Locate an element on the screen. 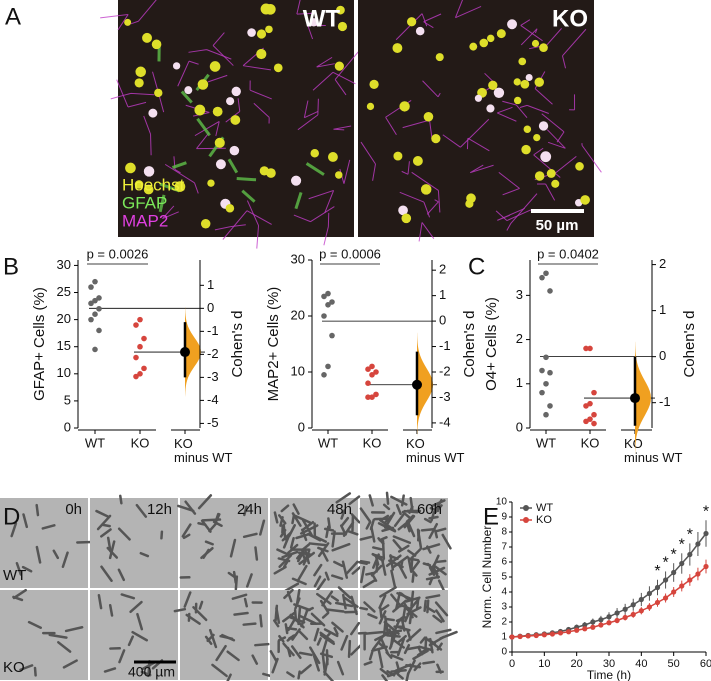  y2-tick-label: 0 is located at coordinates (442, 320).